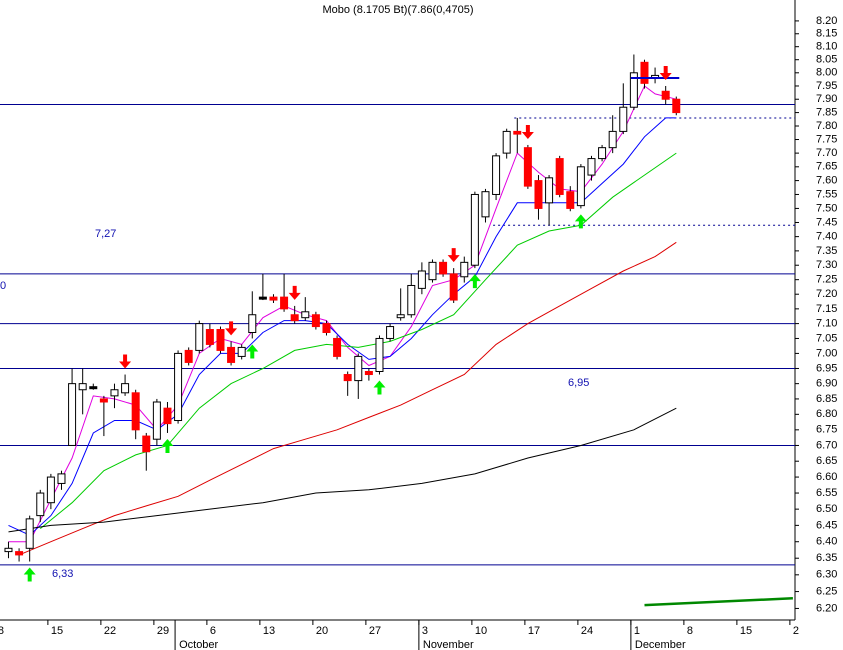  What do you see at coordinates (826, 591) in the screenshot?
I see `y-tick-label: 6.25` at bounding box center [826, 591].